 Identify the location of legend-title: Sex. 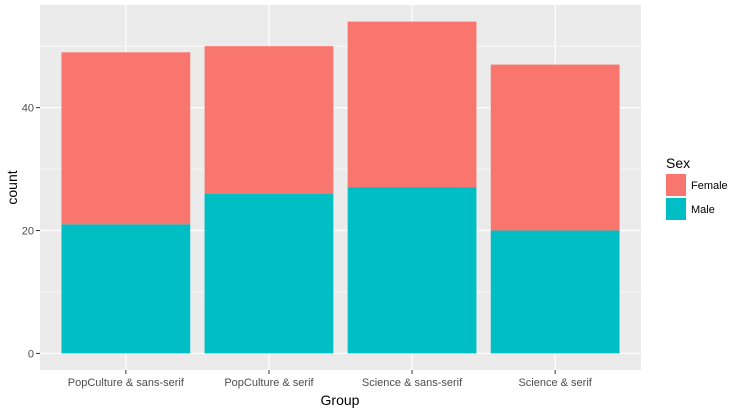
(678, 163).